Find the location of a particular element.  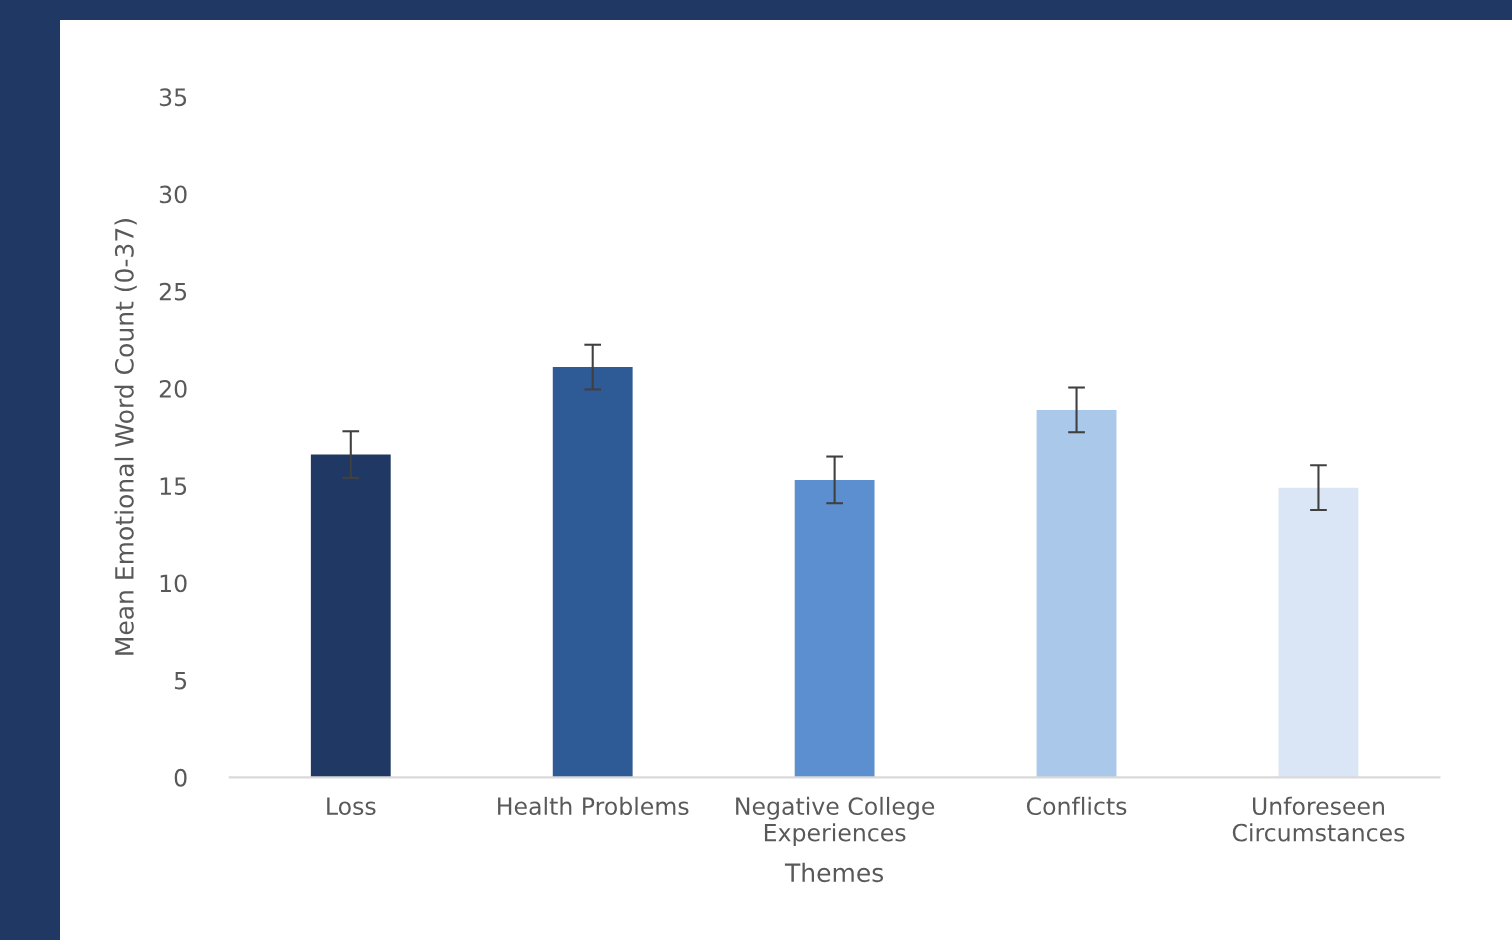

x-tick-label: Conflicts is located at coordinates (1076, 806).